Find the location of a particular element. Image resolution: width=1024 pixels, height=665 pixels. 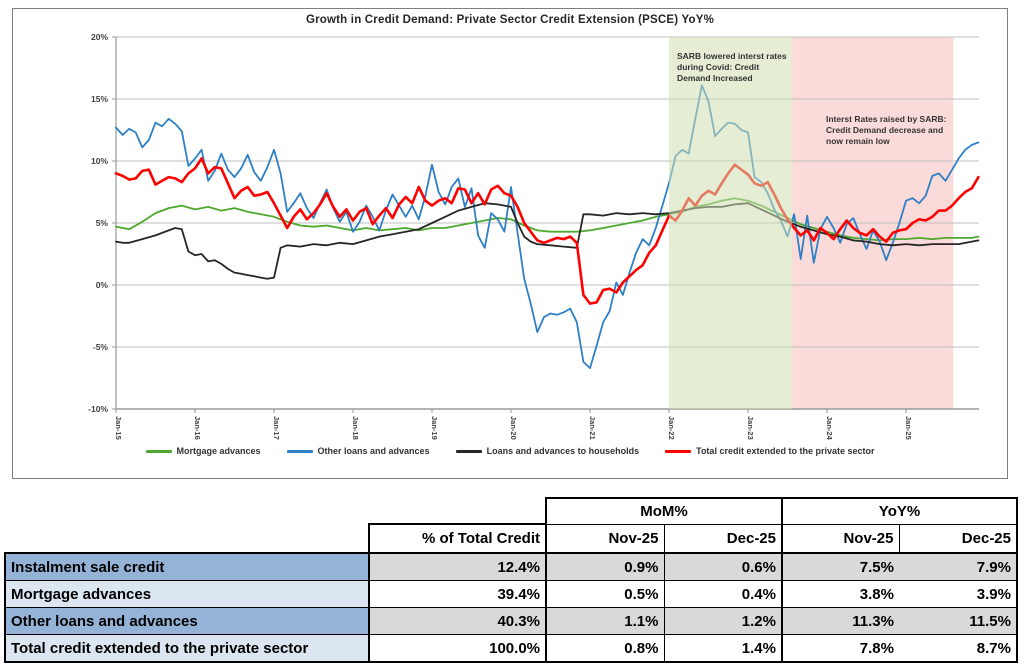

mom-dec-cell: 0.6% is located at coordinates (723, 566).